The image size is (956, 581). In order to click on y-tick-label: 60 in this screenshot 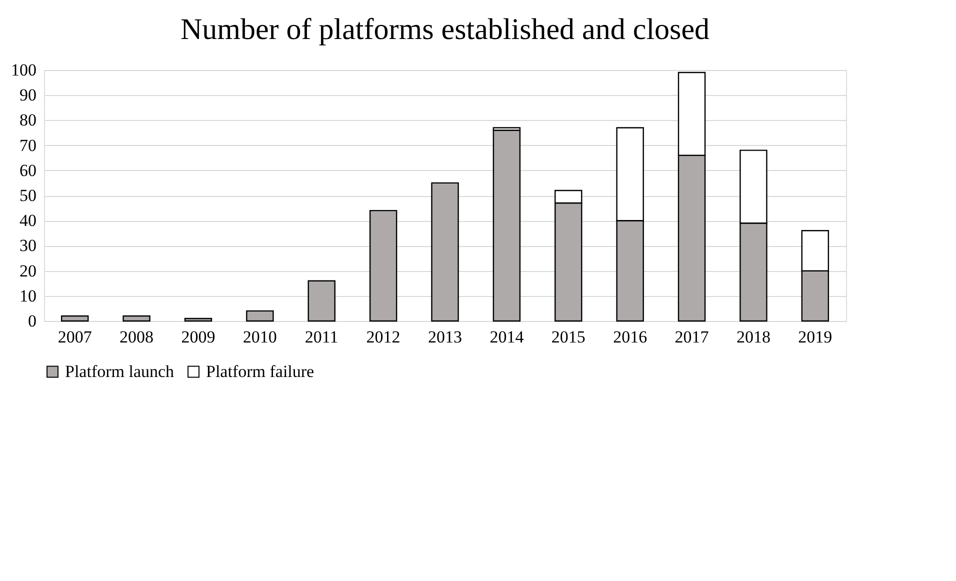, I will do `click(28, 170)`.